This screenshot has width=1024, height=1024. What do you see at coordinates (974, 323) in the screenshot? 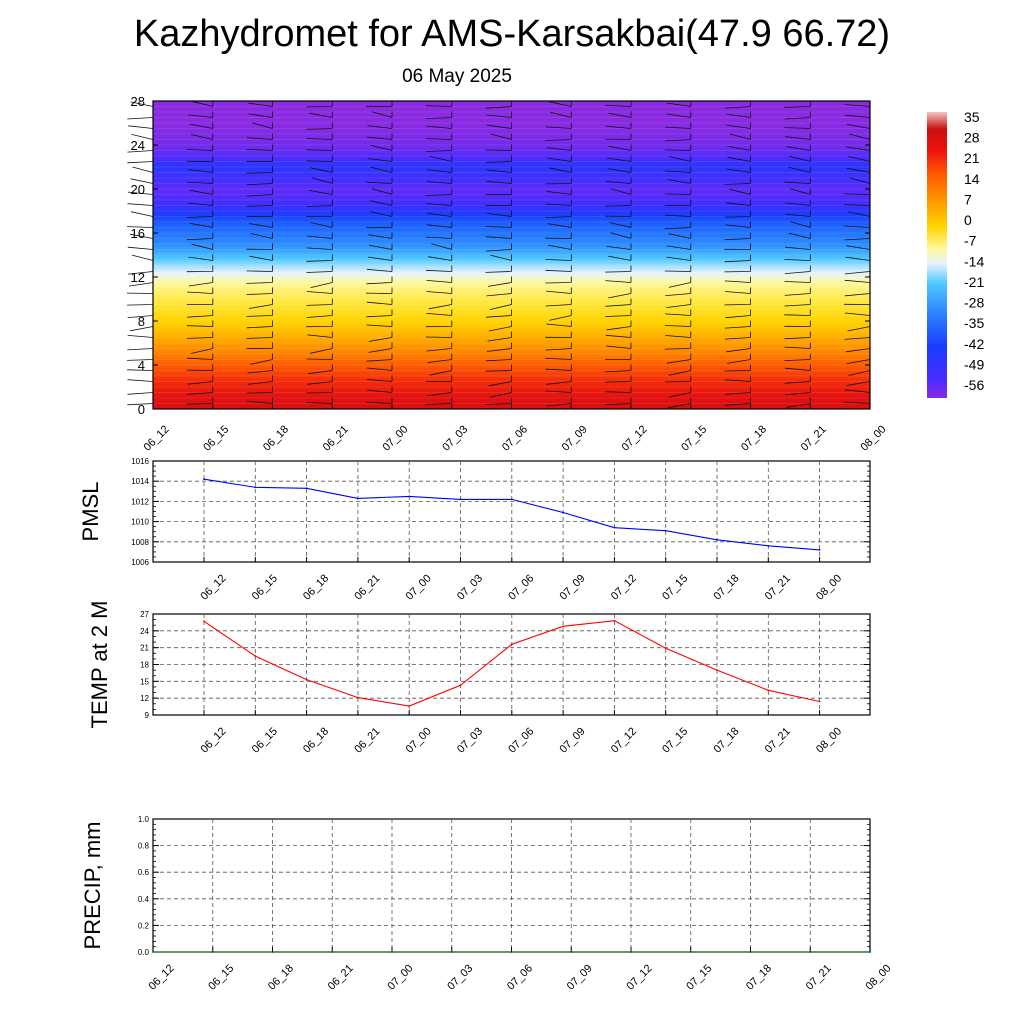
I see `colorbar-label: -35` at bounding box center [974, 323].